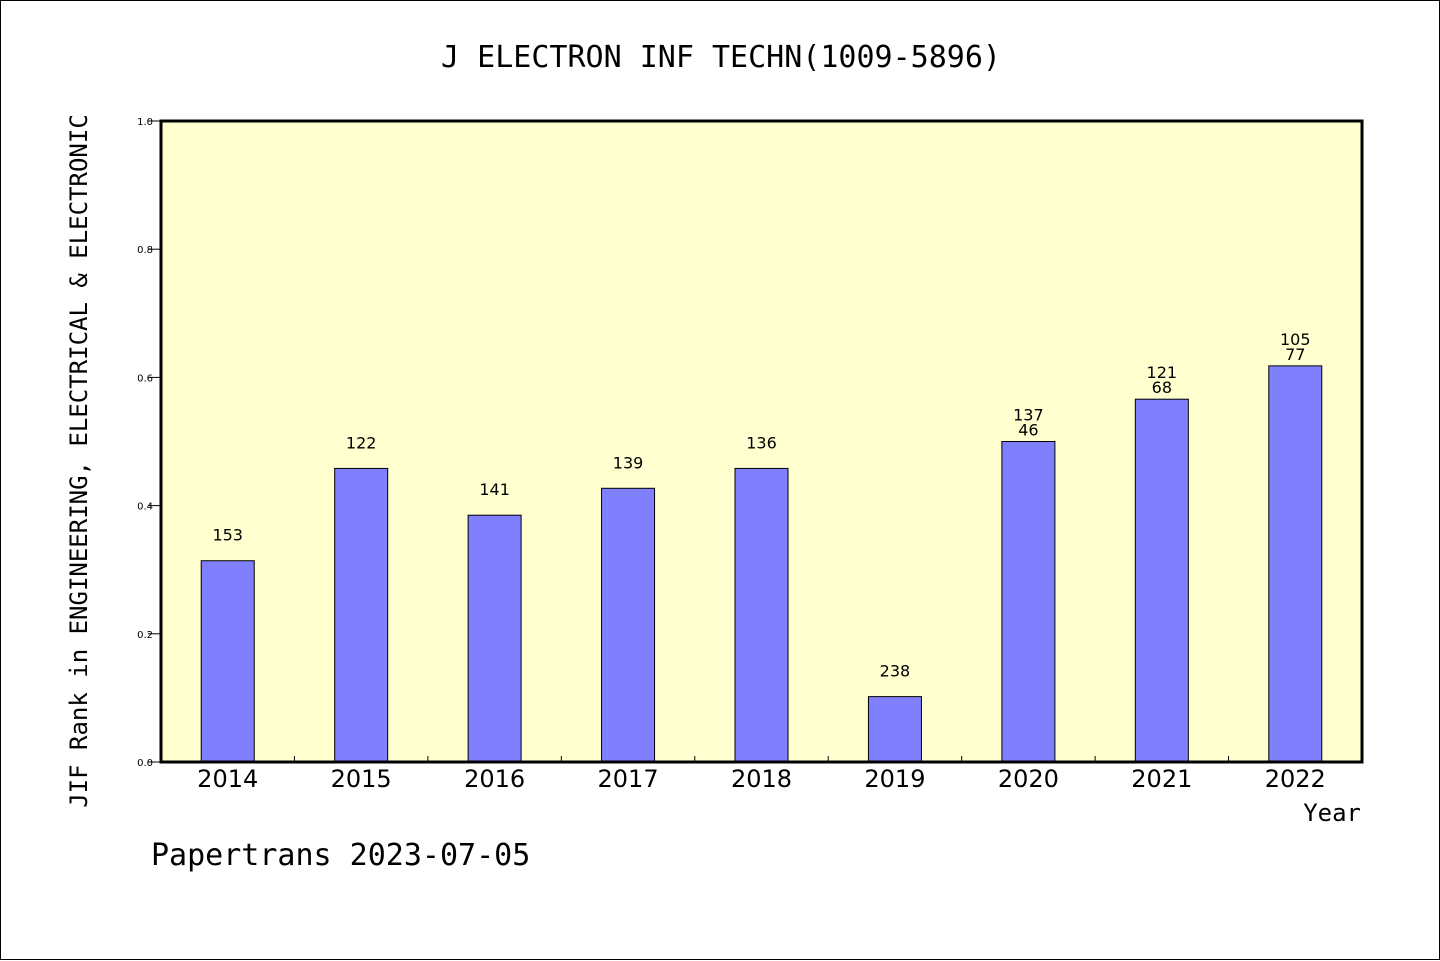  What do you see at coordinates (1028, 415) in the screenshot?
I see `data-label-2020: 137` at bounding box center [1028, 415].